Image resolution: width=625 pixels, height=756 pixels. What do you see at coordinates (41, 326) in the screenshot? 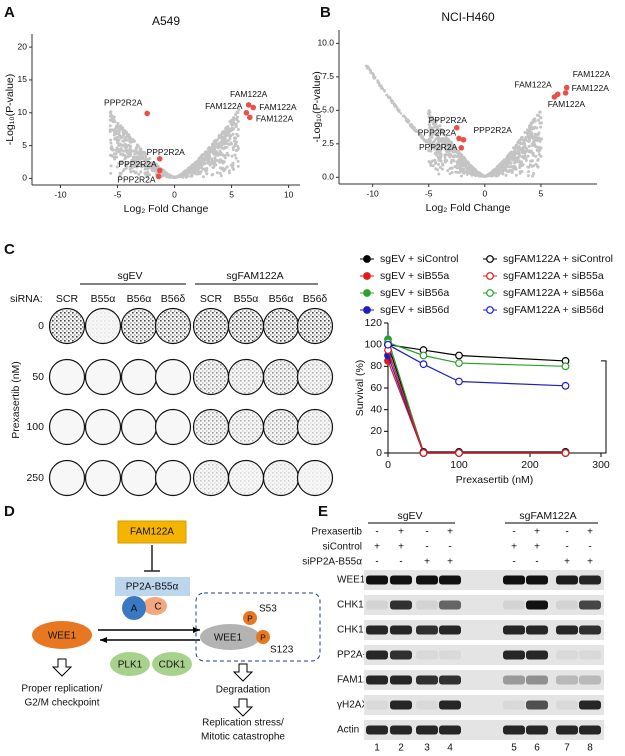
I see `row-label: 0` at bounding box center [41, 326].